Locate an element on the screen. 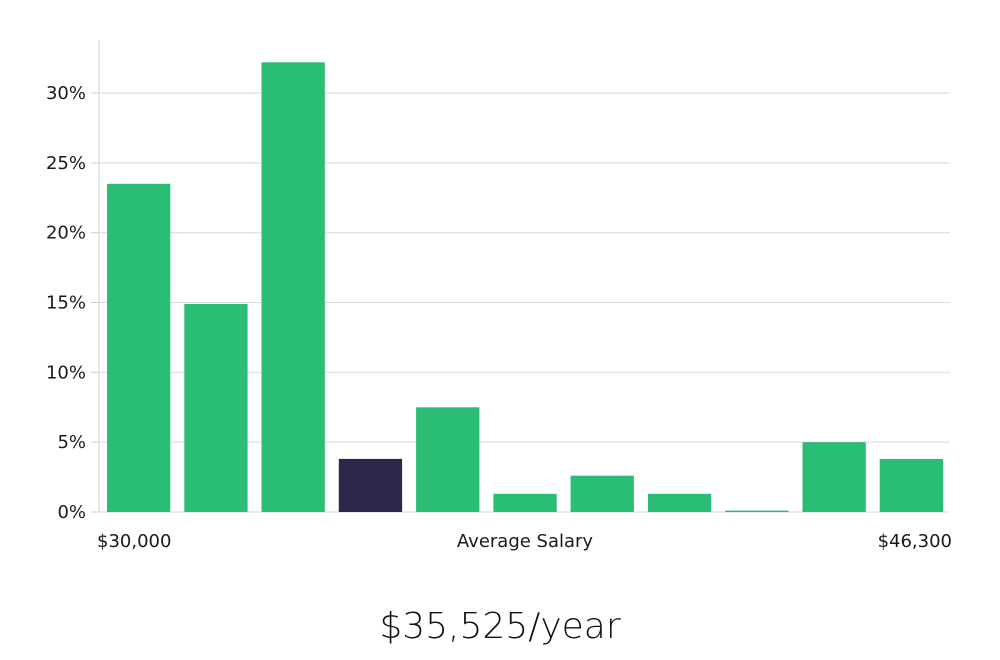  y-tick-label: 10% is located at coordinates (66, 372).